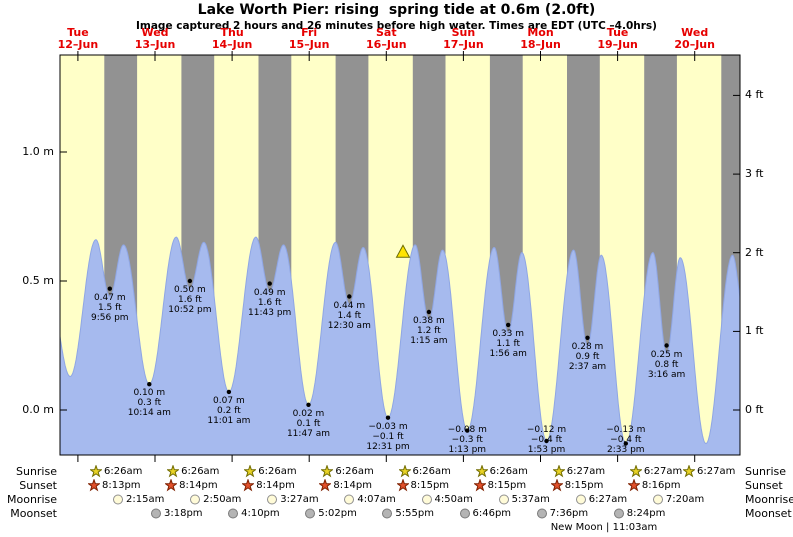 Image resolution: width=793 pixels, height=537 pixels. I want to click on moonrise-row-label-left: Moonrise, so click(32, 499).